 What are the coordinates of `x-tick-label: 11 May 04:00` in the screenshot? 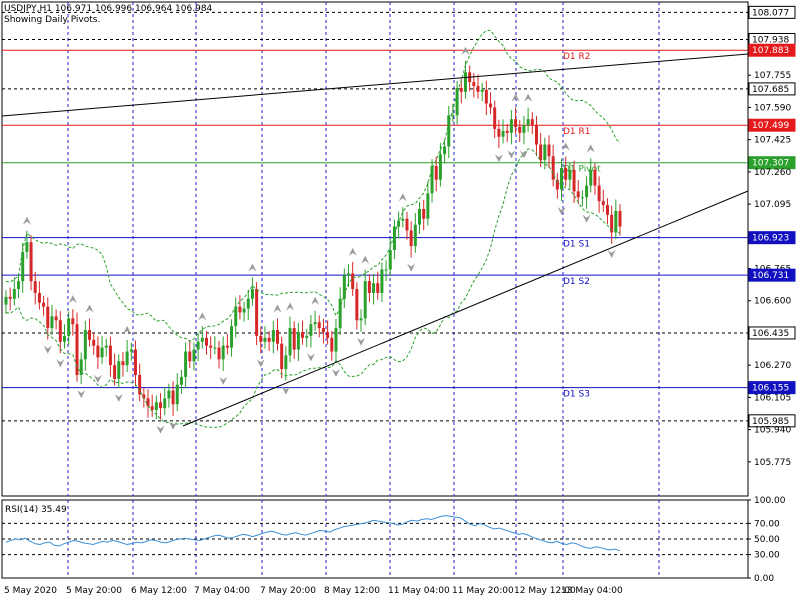 It's located at (419, 591).